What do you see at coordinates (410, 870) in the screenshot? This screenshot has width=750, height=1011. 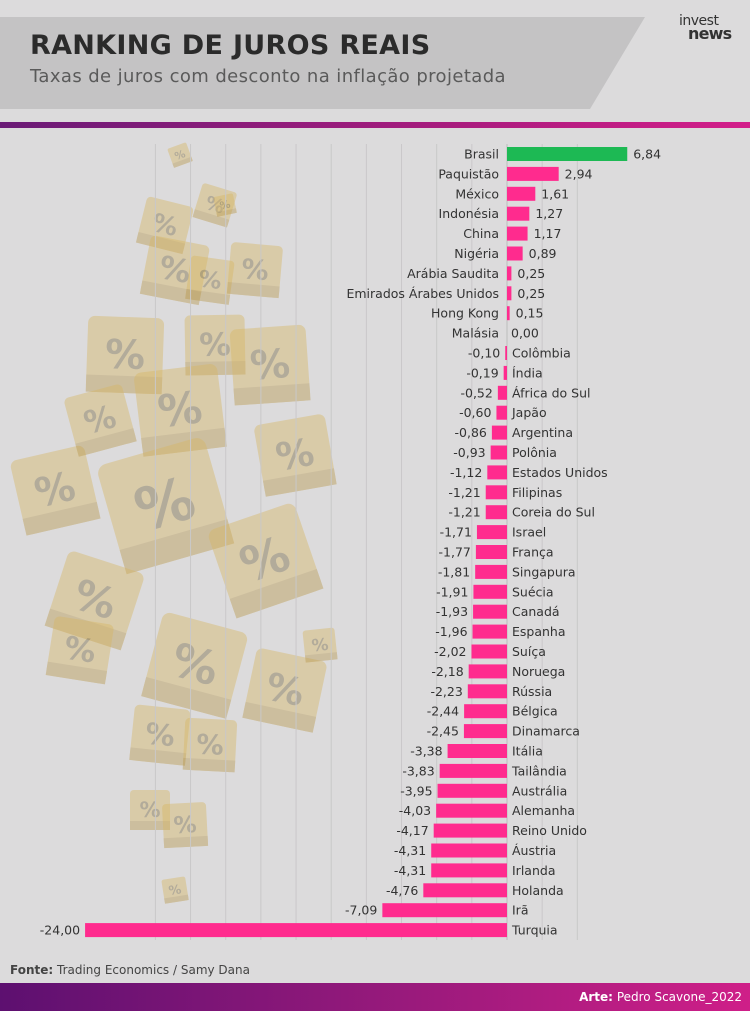 I see `value-label: -4,31` at bounding box center [410, 870].